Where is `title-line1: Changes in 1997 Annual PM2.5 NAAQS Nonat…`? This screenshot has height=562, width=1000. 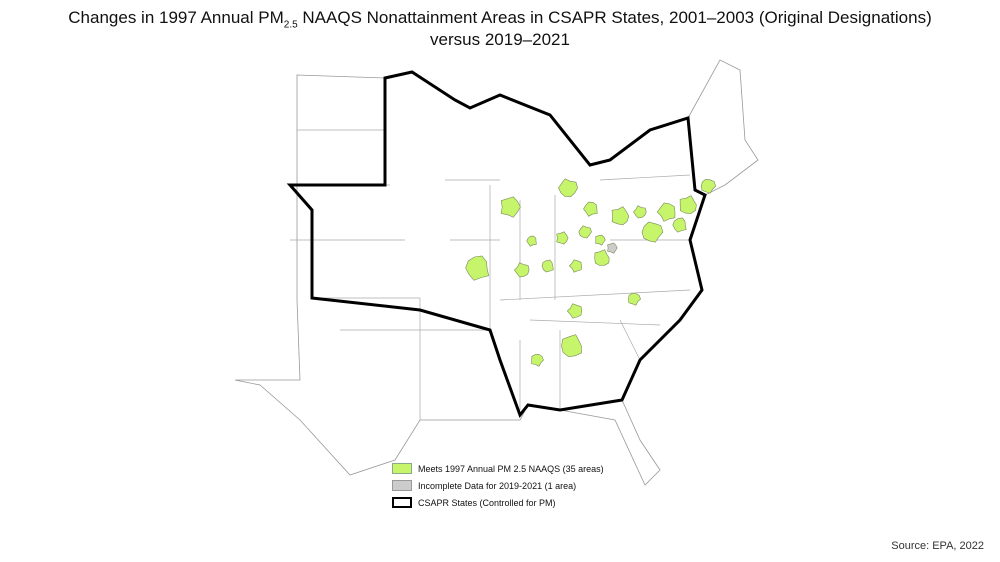
title-line1: Changes in 1997 Annual PM2.5 NAAQS Nonat… is located at coordinates (500, 19).